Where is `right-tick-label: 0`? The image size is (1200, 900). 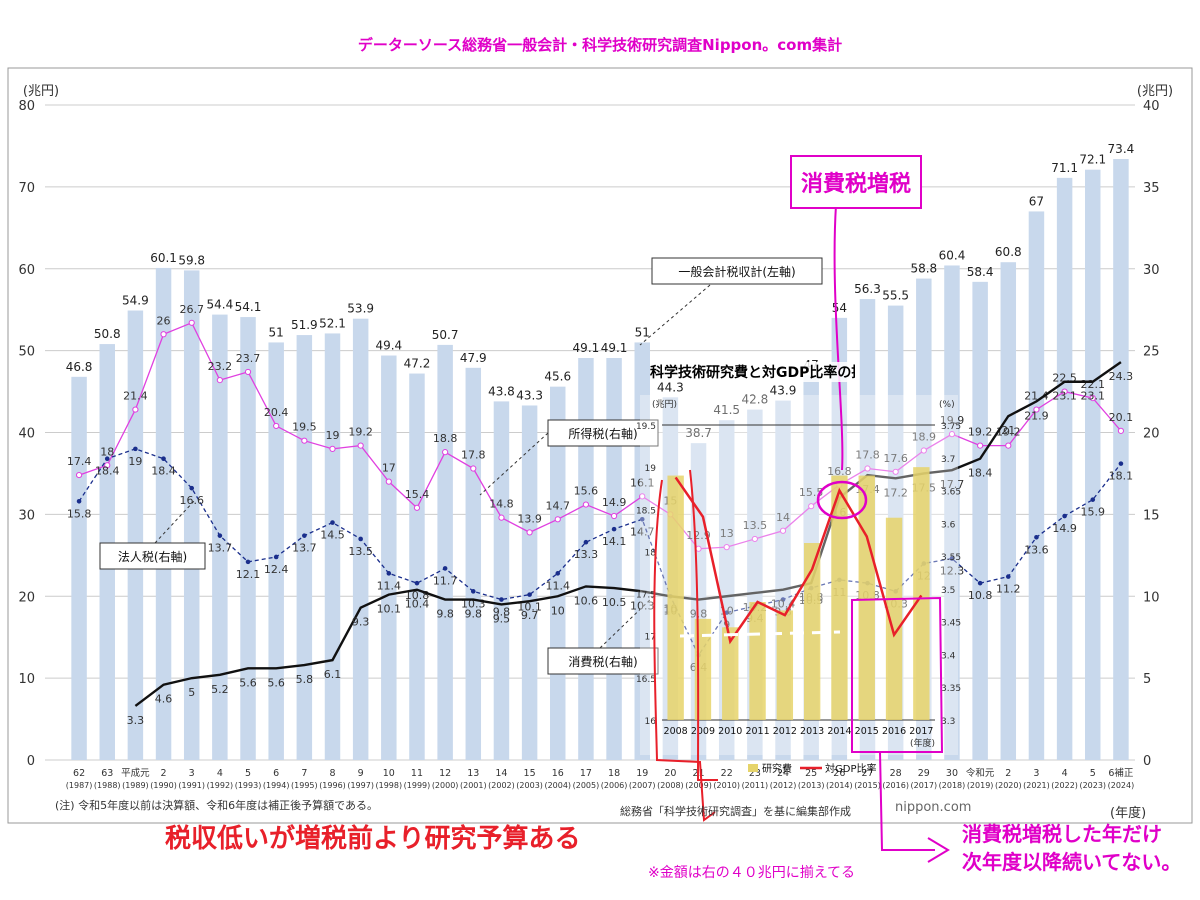
right-tick-label: 0 is located at coordinates (1147, 761).